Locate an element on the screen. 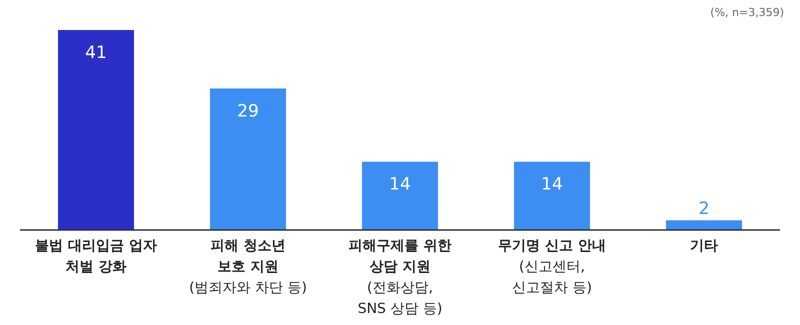 This screenshot has width=800, height=325. data-label: 2 is located at coordinates (704, 209).